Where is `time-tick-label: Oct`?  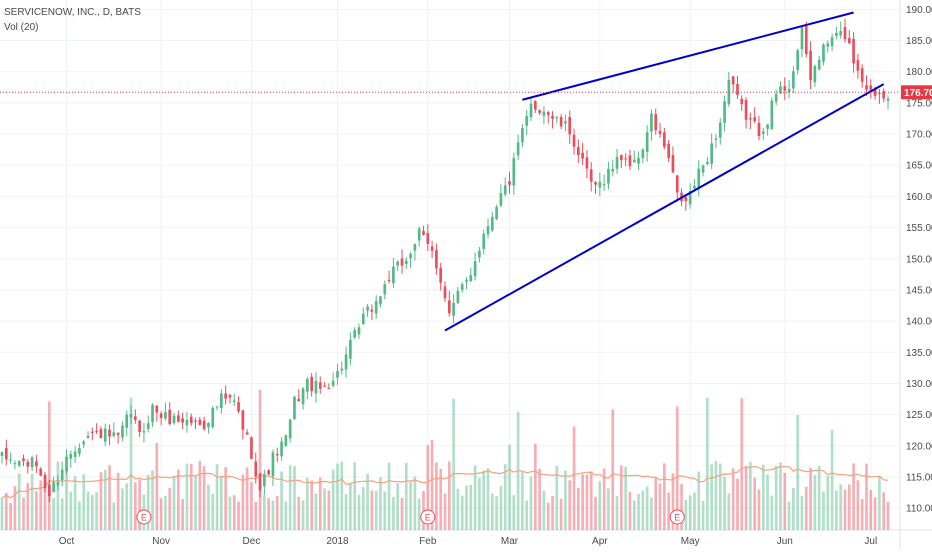
time-tick-label: Oct is located at coordinates (67, 541).